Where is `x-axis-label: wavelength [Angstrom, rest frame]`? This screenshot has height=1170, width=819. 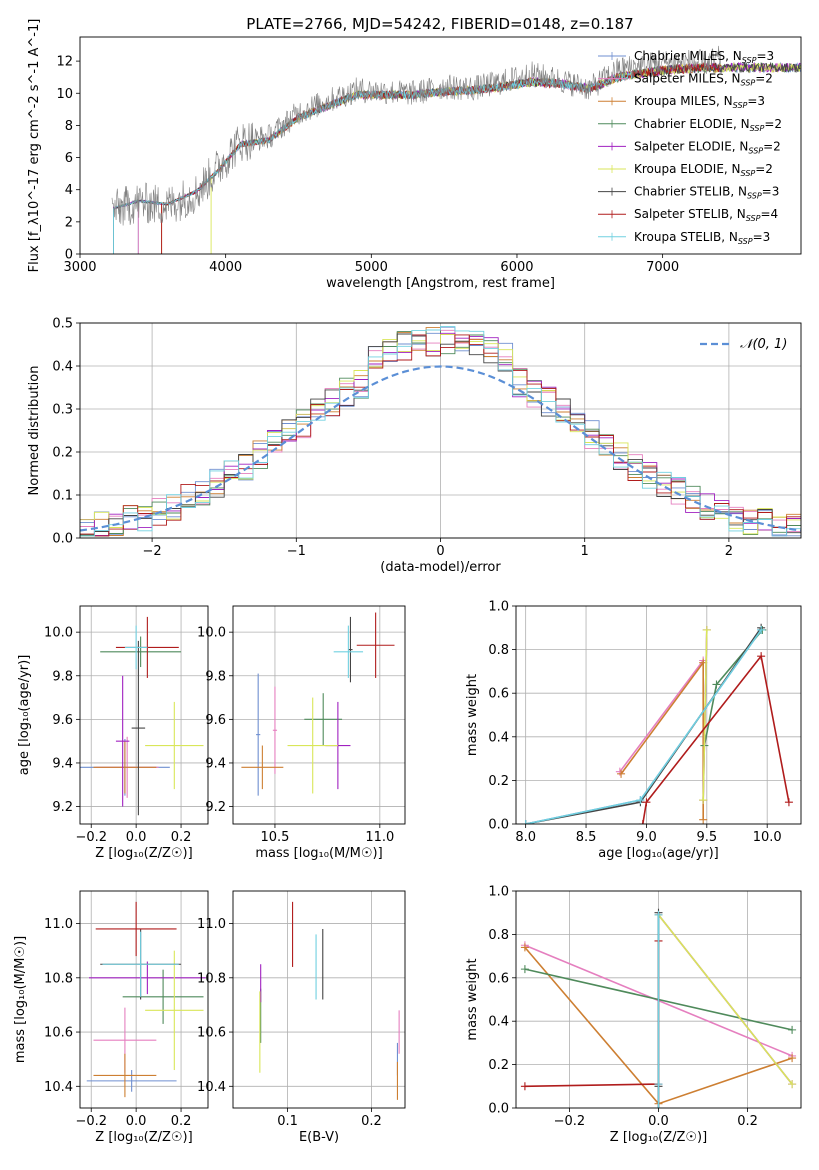
x-axis-label: wavelength [Angstrom, rest frame] is located at coordinates (440, 283).